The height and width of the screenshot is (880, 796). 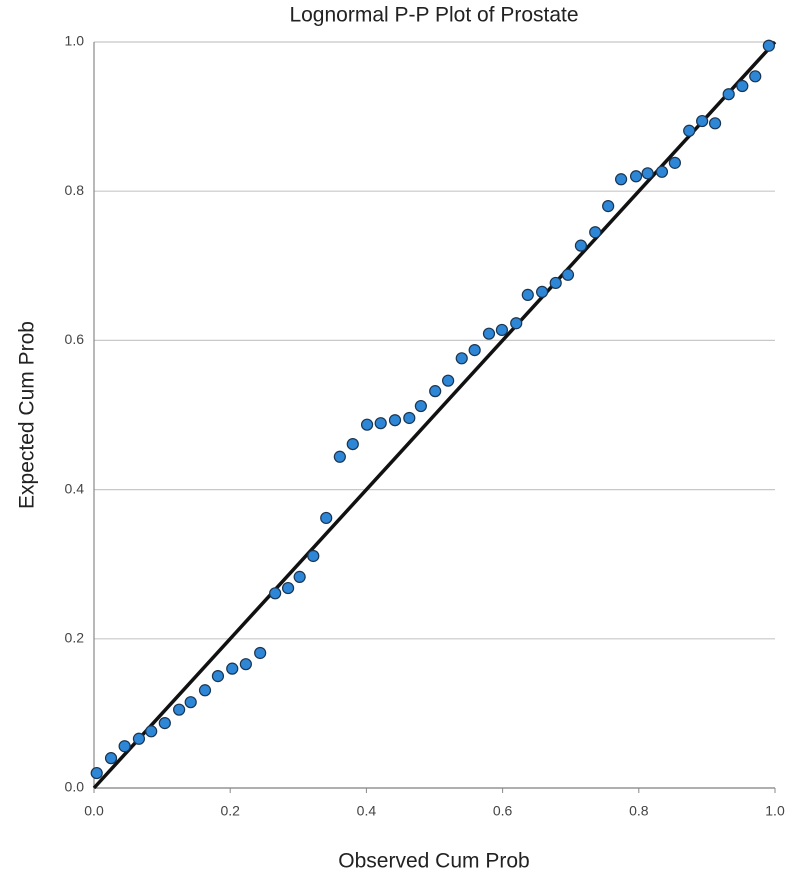 I want to click on x-tick-label: 0.2, so click(x=230, y=811).